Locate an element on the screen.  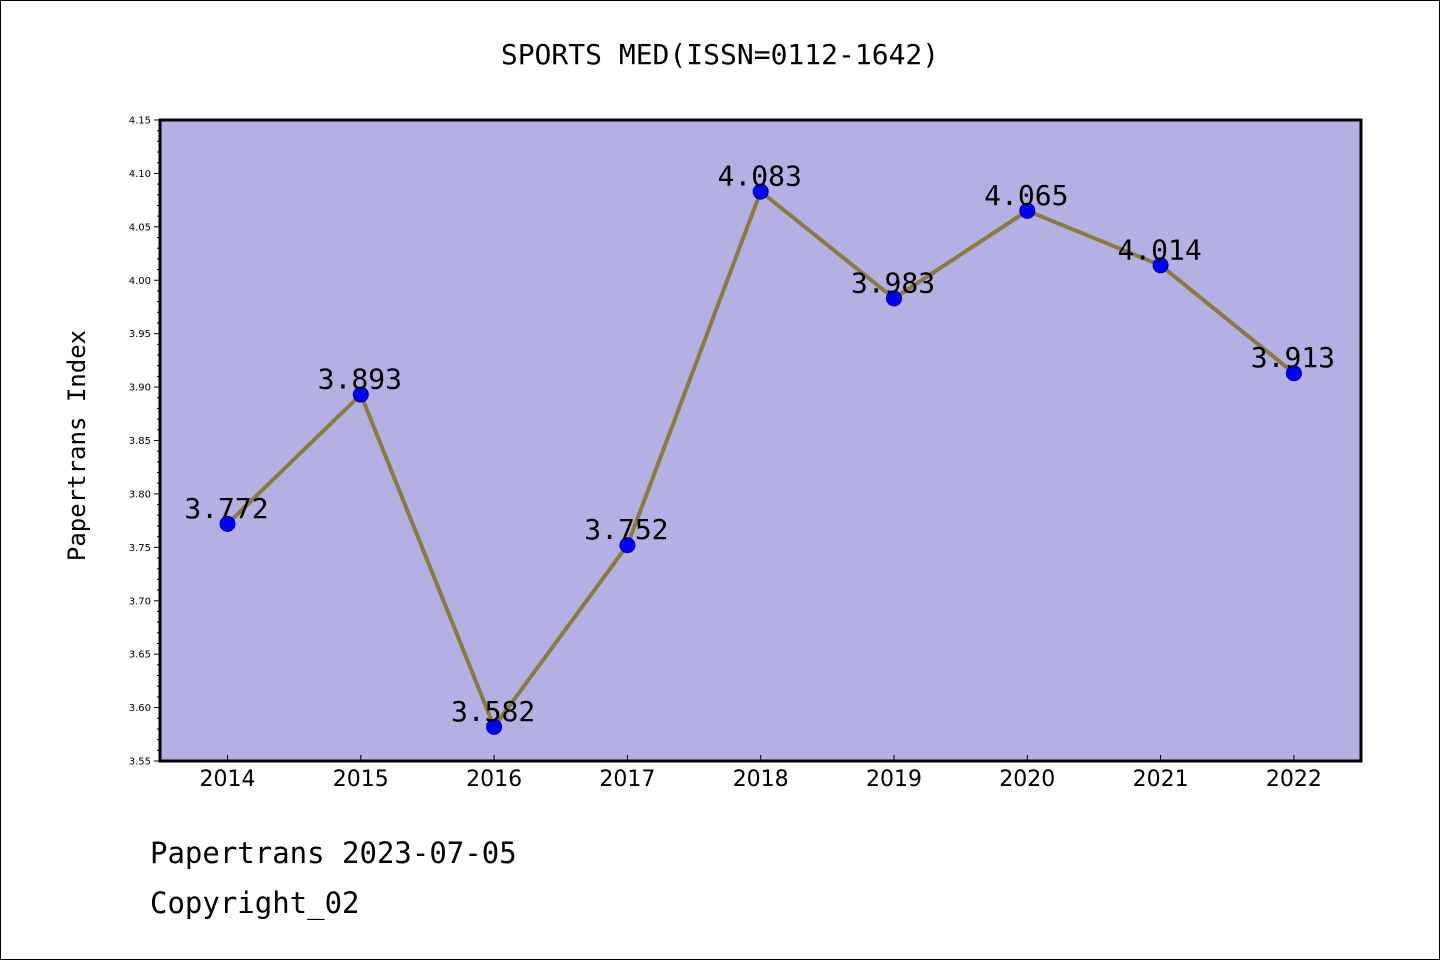
data-label: 3.893 is located at coordinates (360, 379).